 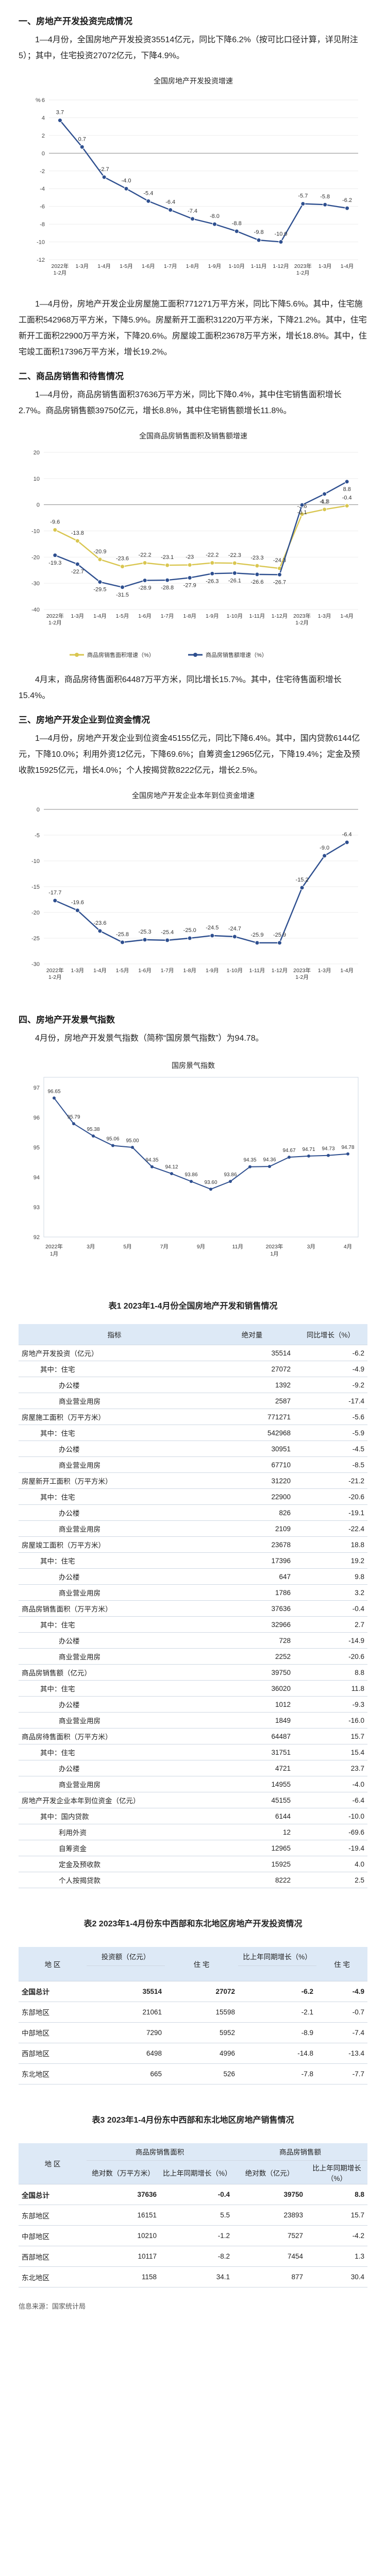 I want to click on y-tick-label: 2, so click(x=42, y=136).